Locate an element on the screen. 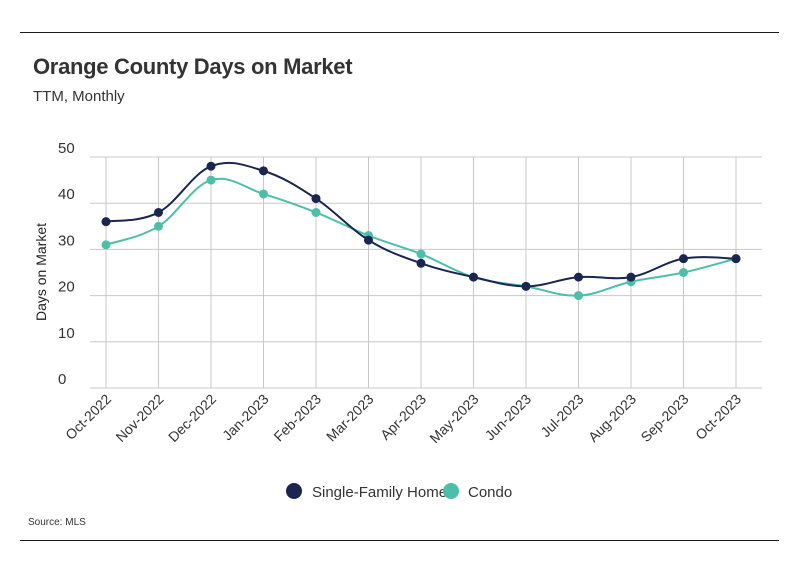  legend-item: Single-Family Home is located at coordinates (366, 492).